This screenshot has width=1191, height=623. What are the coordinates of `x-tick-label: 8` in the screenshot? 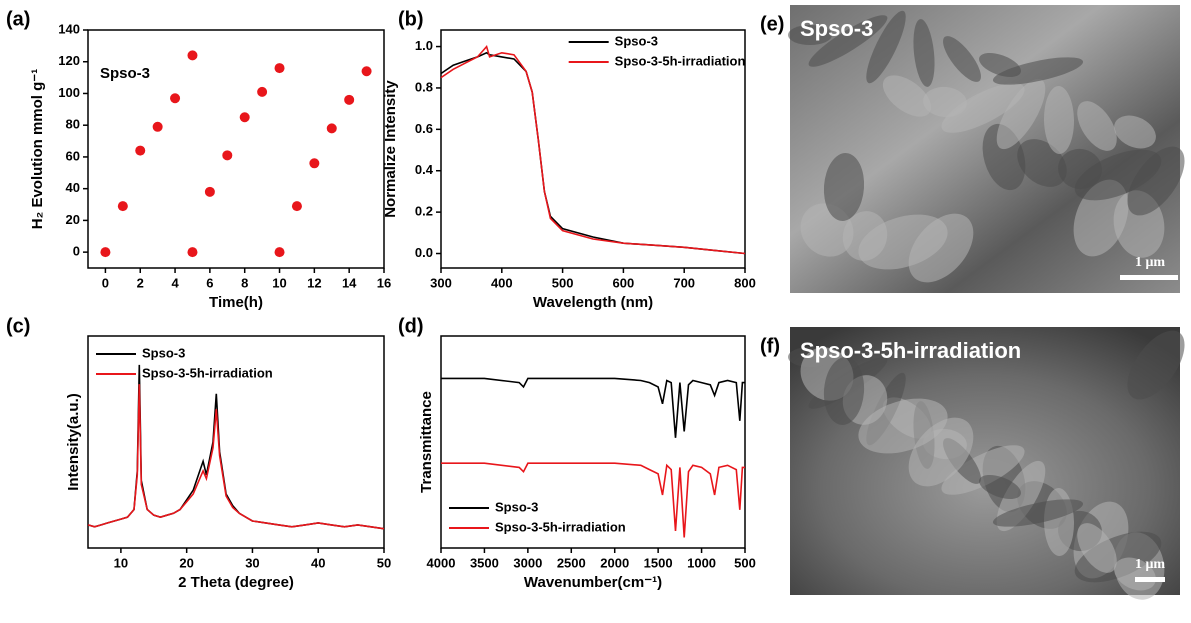 It's located at (244, 282).